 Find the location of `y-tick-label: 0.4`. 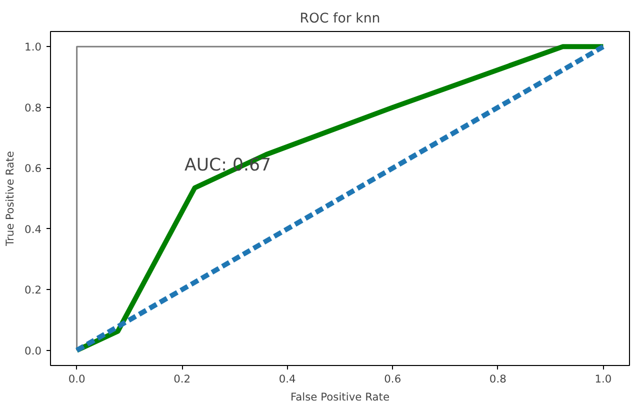

y-tick-label: 0.4 is located at coordinates (33, 229).